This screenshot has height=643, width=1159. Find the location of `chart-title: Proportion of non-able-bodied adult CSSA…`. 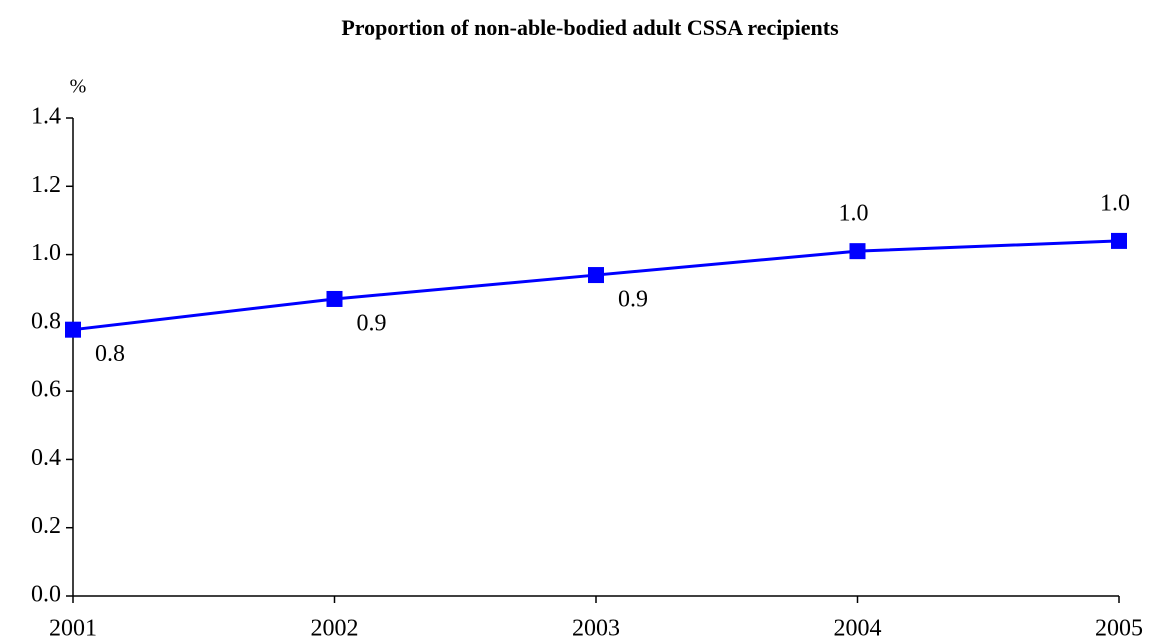

chart-title: Proportion of non-able-bodied adult CSSA… is located at coordinates (590, 27).